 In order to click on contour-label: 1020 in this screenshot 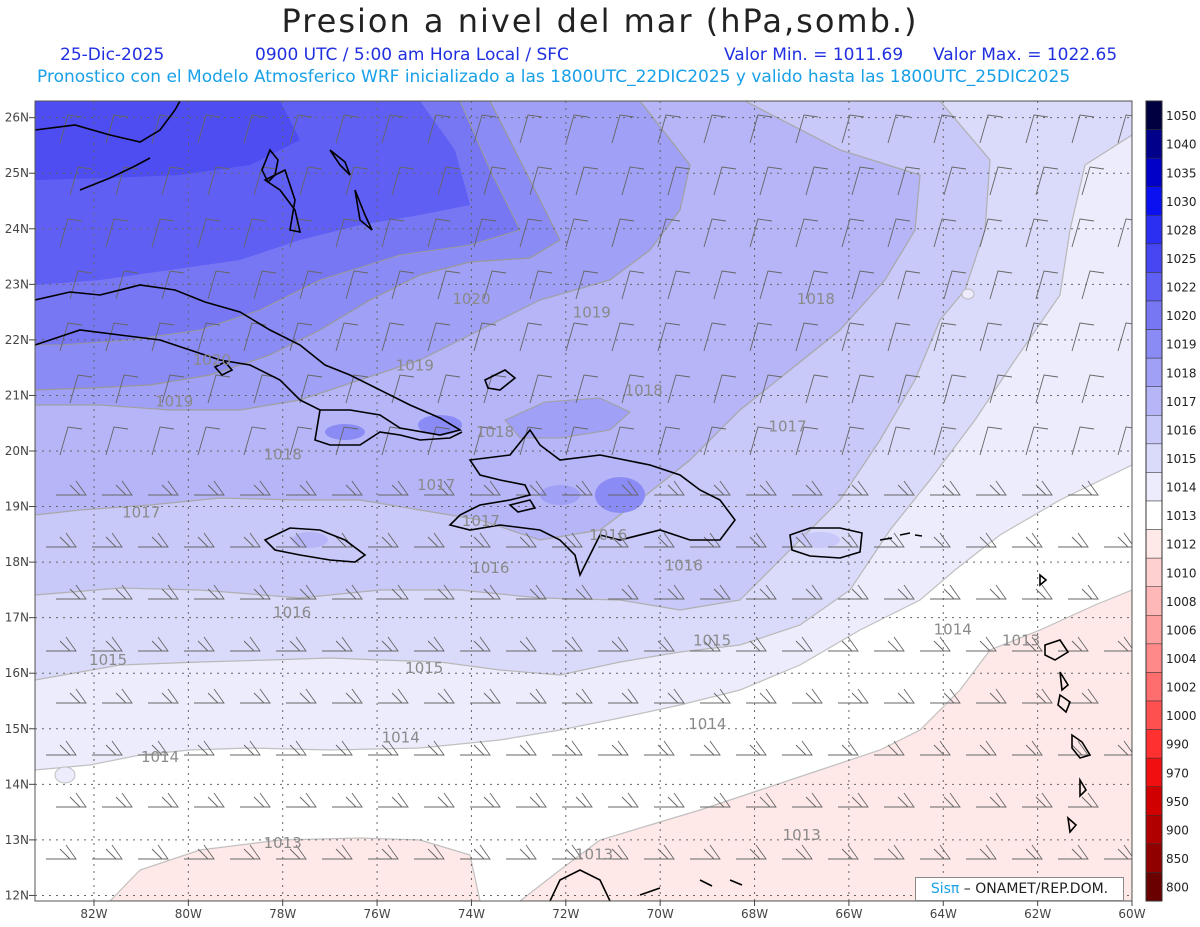, I will do `click(212, 360)`.